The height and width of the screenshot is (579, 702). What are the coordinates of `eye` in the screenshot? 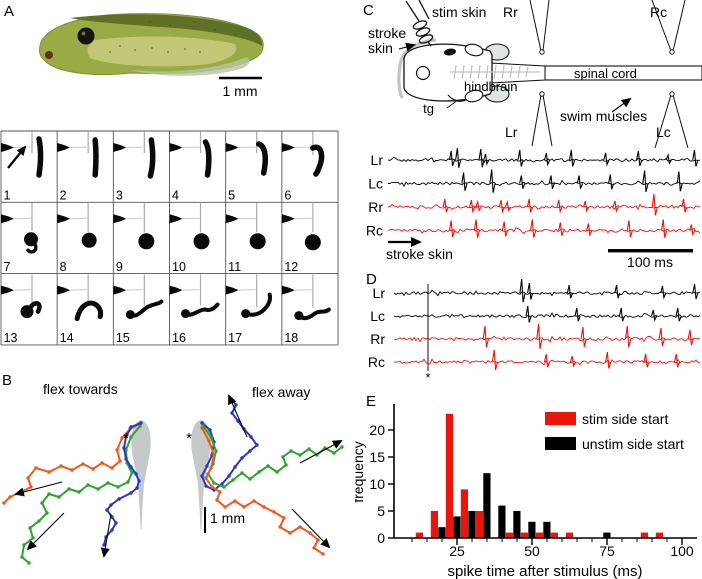 It's located at (423, 73).